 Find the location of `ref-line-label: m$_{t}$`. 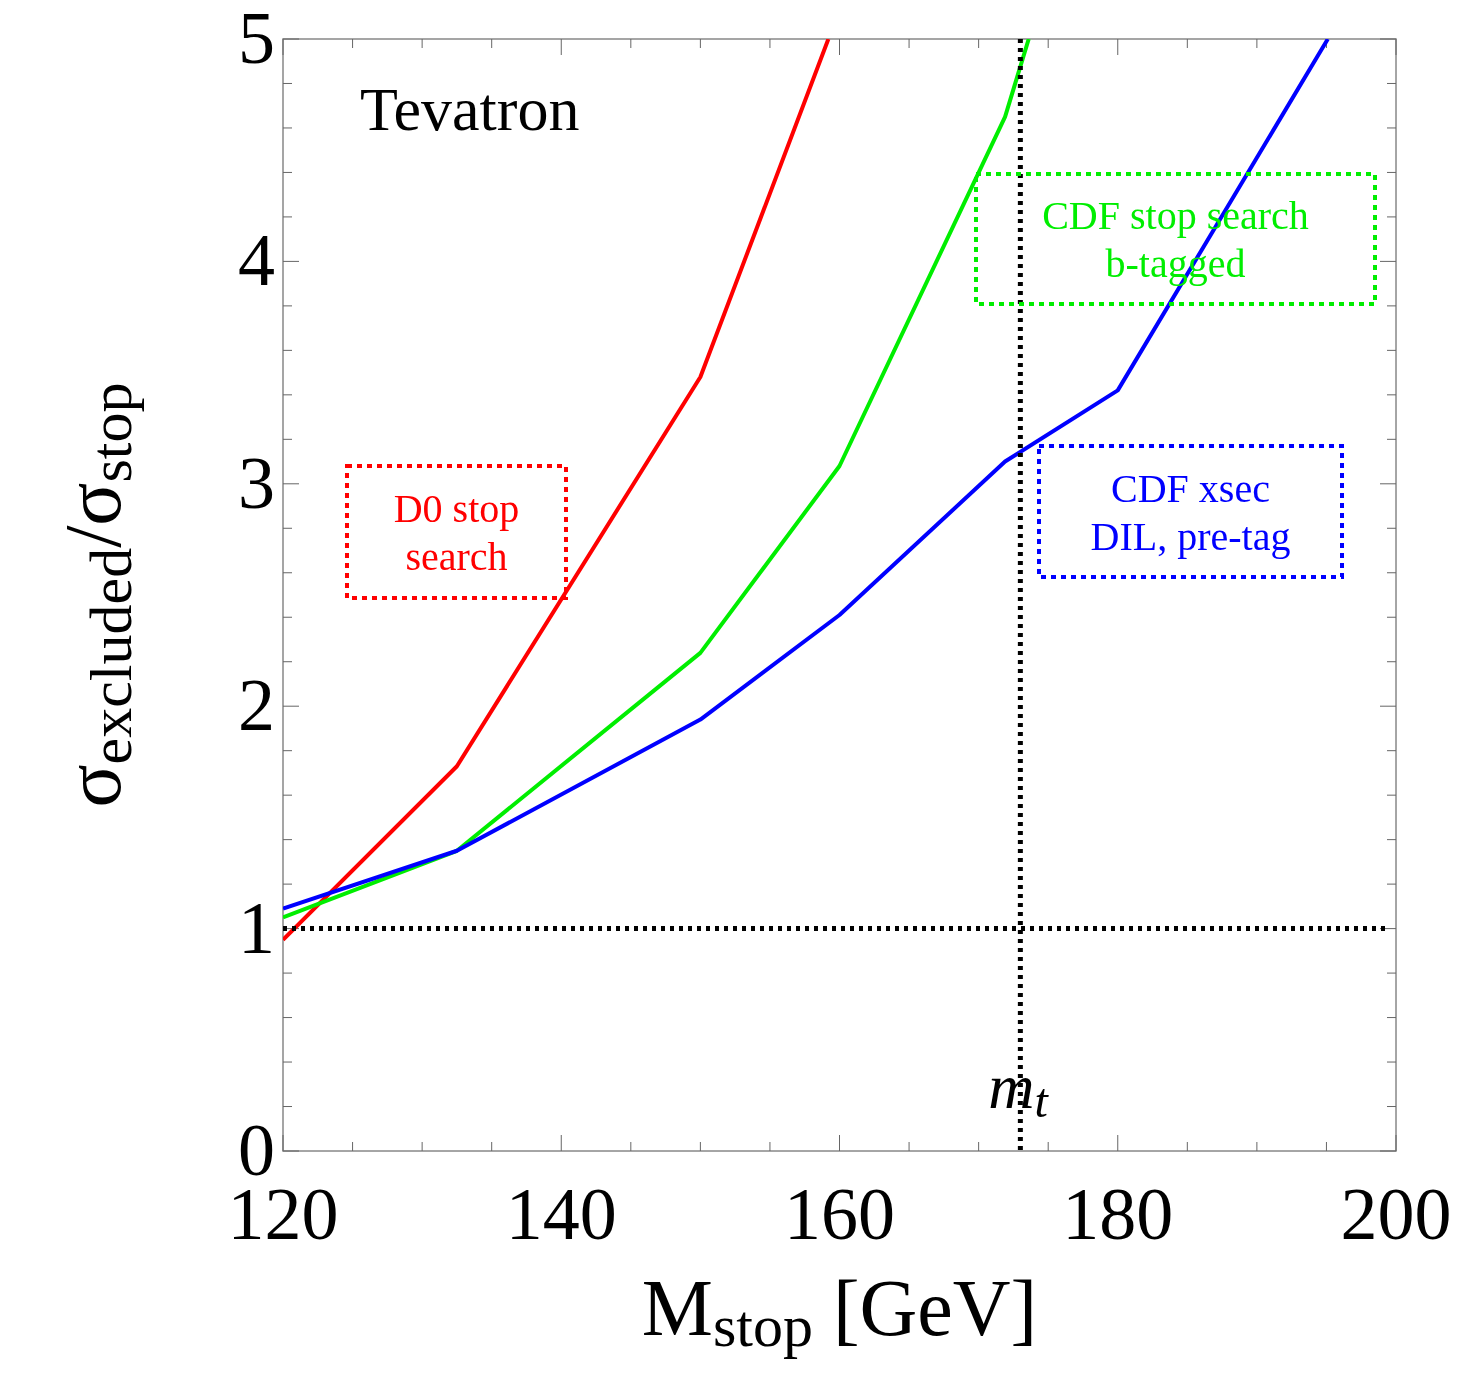

ref-line-label: m$_{t}$ is located at coordinates (1019, 1089).